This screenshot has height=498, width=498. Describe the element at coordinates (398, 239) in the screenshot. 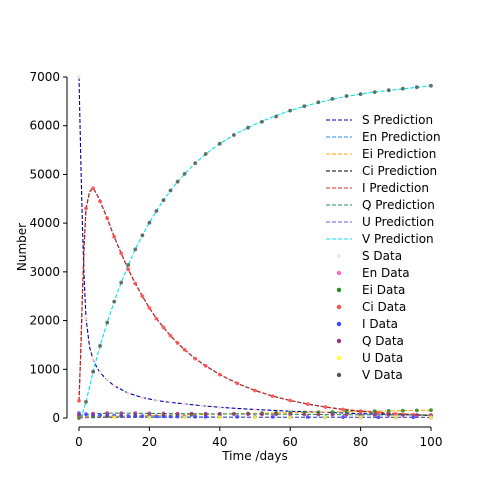

I see `legend-entry: V Prediction` at that location.